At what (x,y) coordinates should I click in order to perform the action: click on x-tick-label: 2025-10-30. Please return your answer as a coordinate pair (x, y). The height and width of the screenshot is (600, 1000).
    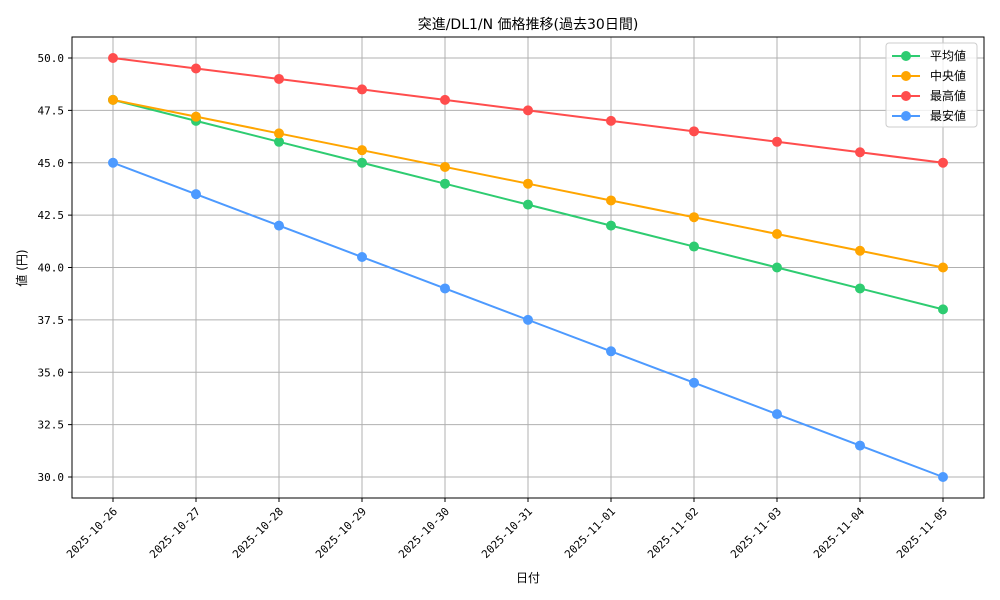
    Looking at the image, I should click on (424, 533).